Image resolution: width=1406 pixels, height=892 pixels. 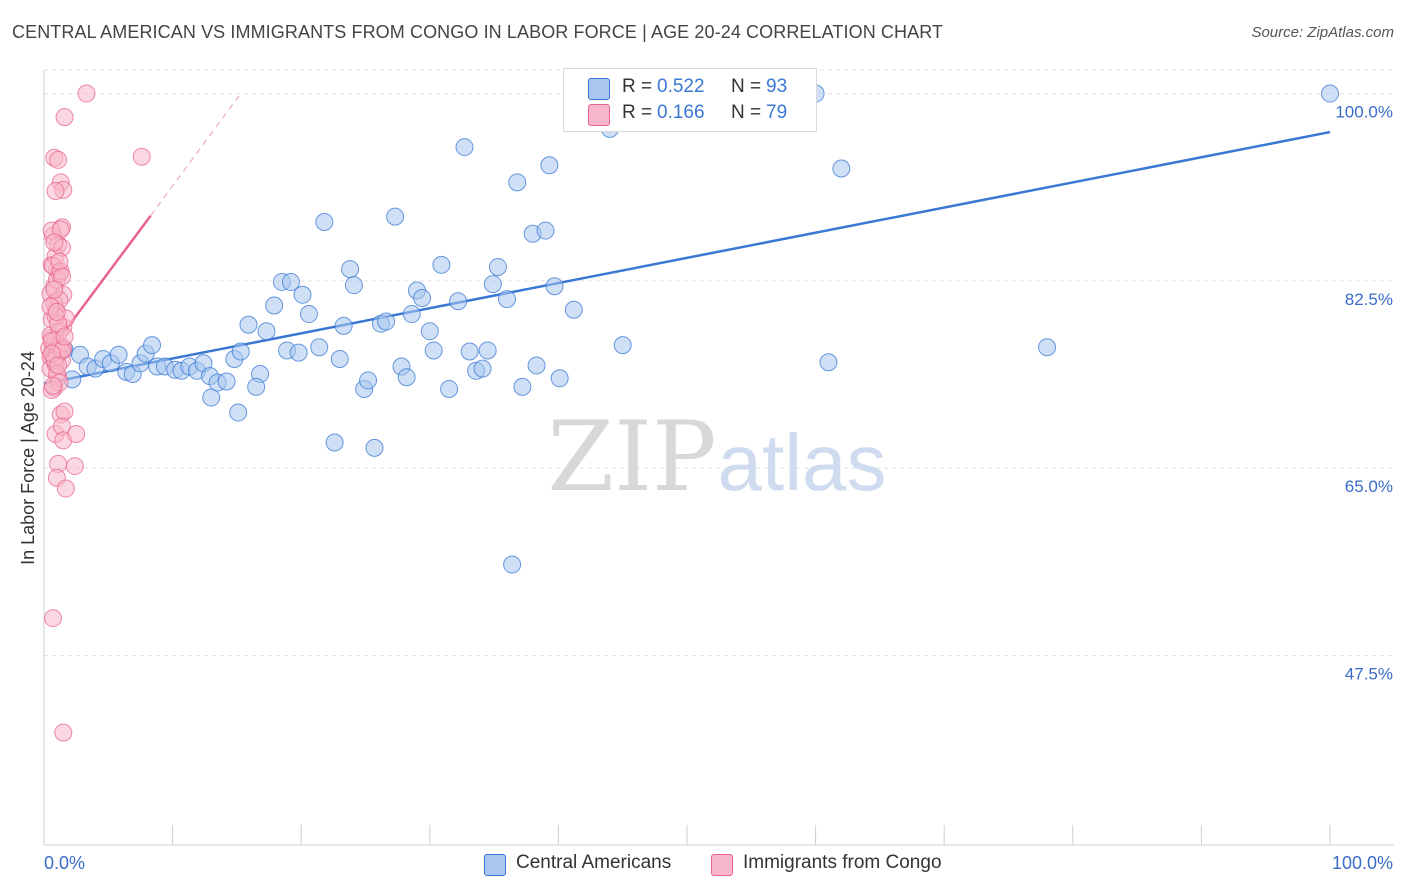 I want to click on source-label: Source: ZipAtlas.com, so click(x=1322, y=32).